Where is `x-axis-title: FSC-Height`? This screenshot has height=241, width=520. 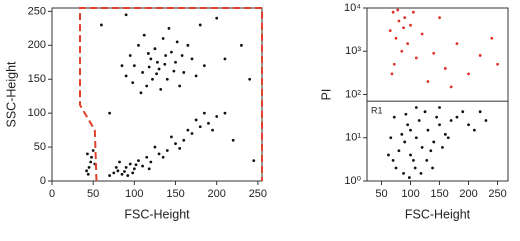 x-axis-title: FSC-Height is located at coordinates (157, 214).